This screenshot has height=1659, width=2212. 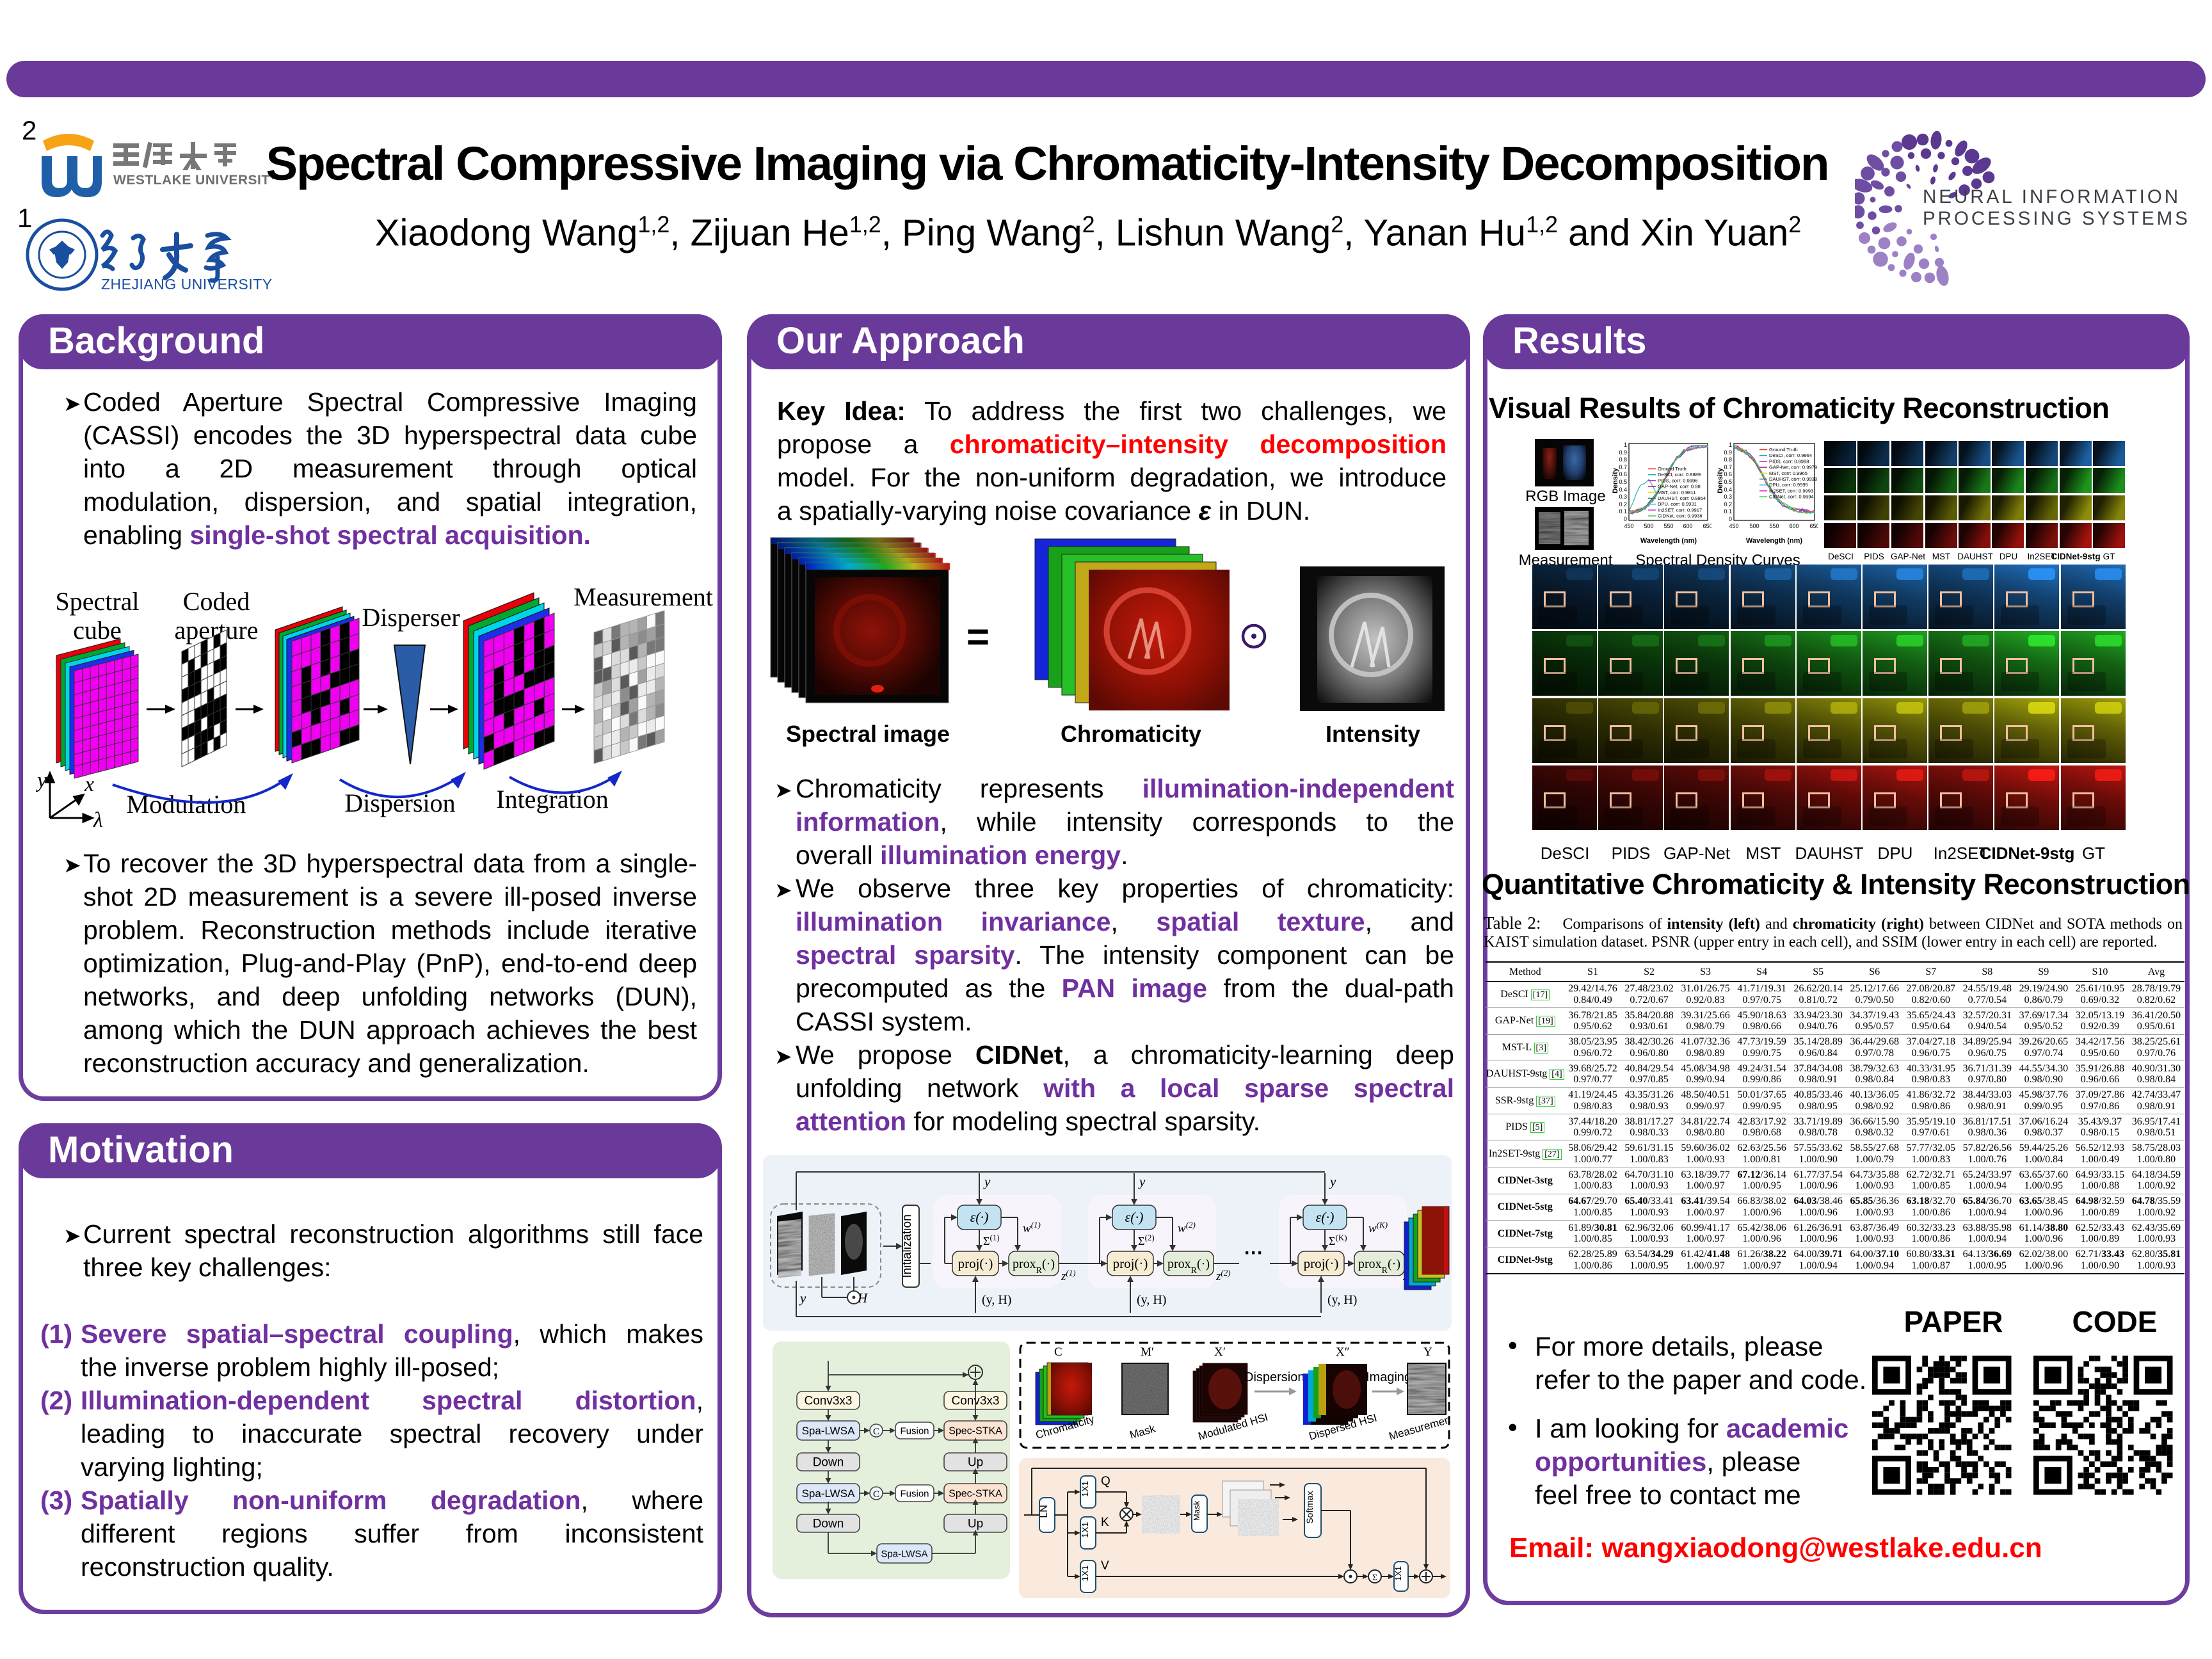 I want to click on svg-text: x, so click(x=89, y=784).